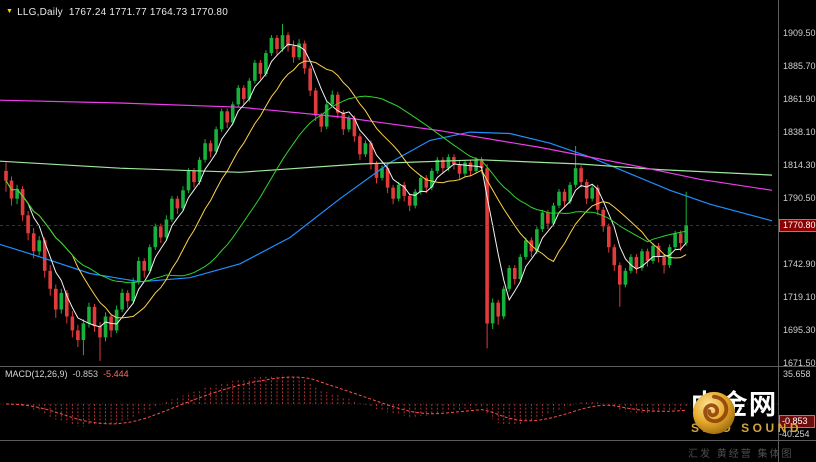 The image size is (816, 462). Describe the element at coordinates (799, 297) in the screenshot. I see `price-axis-label: 1719.10` at that location.